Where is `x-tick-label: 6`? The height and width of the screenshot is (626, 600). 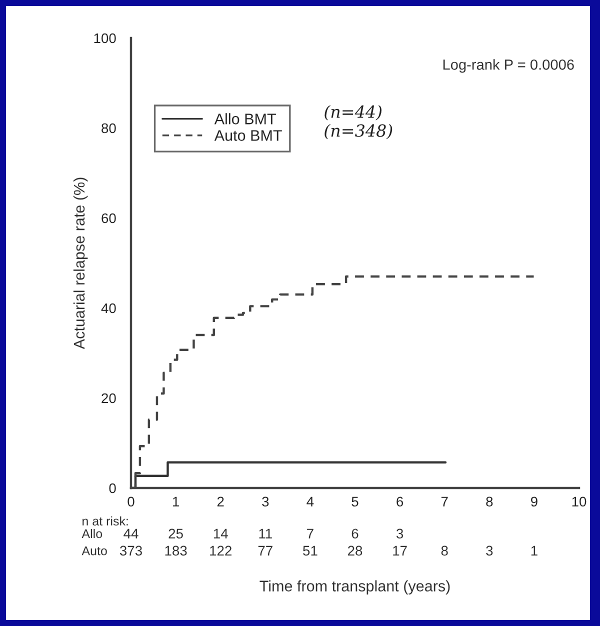
x-tick-label: 6 is located at coordinates (400, 501).